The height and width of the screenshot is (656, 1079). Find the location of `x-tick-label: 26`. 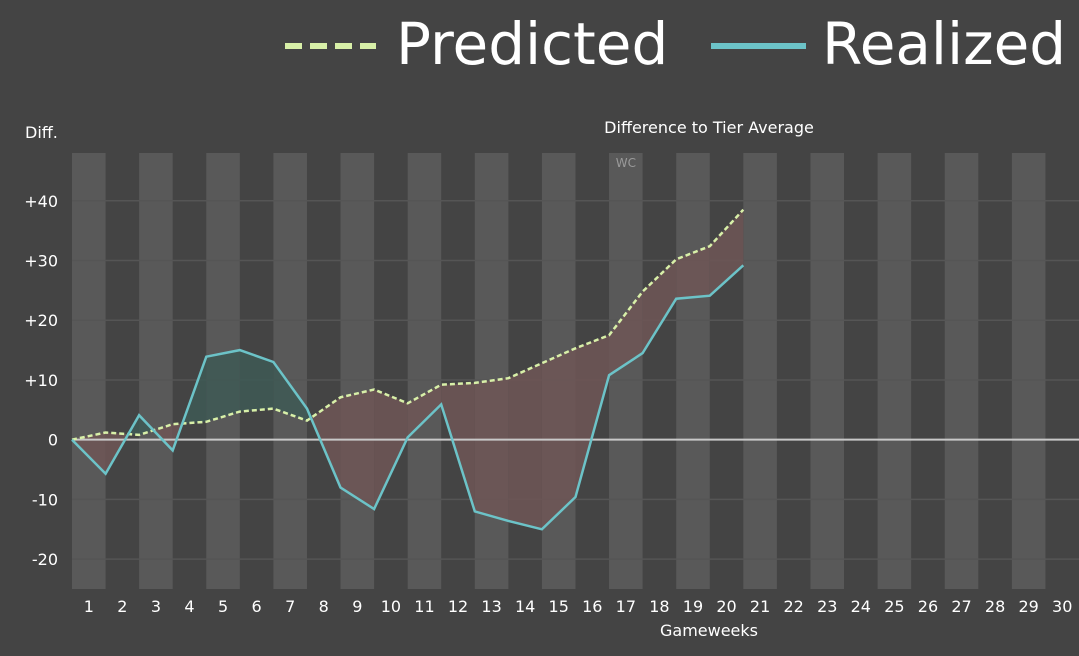

x-tick-label: 26 is located at coordinates (928, 606).